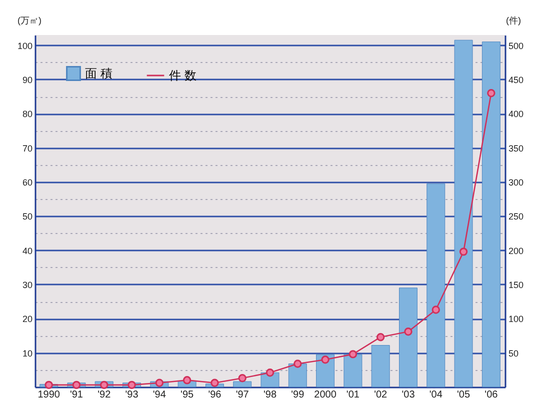 The height and width of the screenshot is (409, 550). What do you see at coordinates (513, 353) in the screenshot?
I see `y2-tick-label: 50` at bounding box center [513, 353].